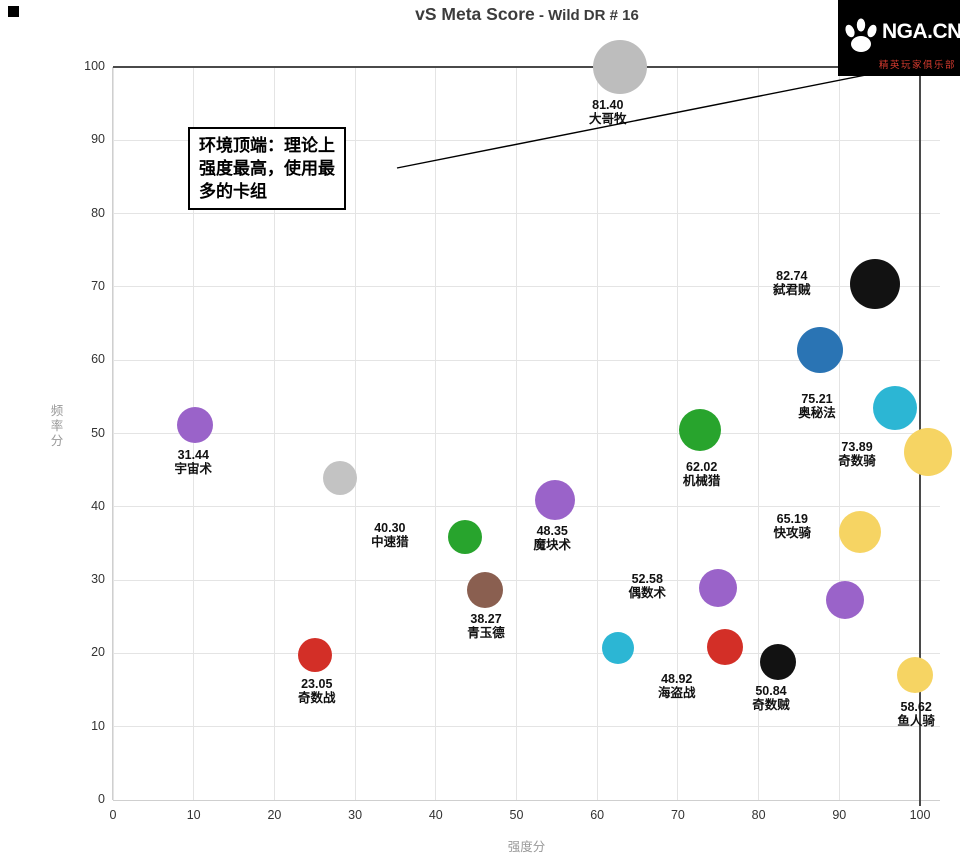 The image size is (960, 856). I want to click on bubble-score: 73.89, so click(857, 446).